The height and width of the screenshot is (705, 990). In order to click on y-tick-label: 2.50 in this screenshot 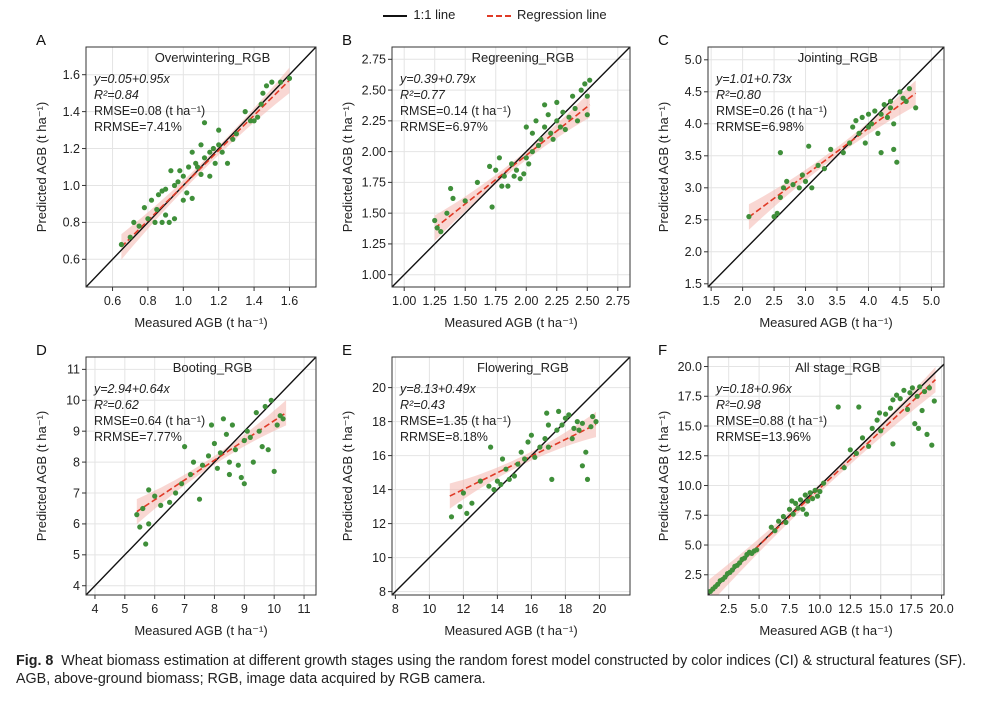, I will do `click(374, 90)`.